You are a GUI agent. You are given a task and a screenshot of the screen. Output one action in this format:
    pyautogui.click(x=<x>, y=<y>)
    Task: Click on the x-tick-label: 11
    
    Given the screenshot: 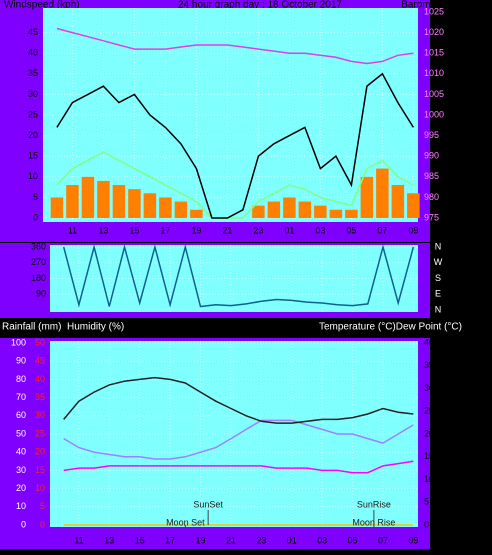 What is the action you would take?
    pyautogui.click(x=72, y=230)
    